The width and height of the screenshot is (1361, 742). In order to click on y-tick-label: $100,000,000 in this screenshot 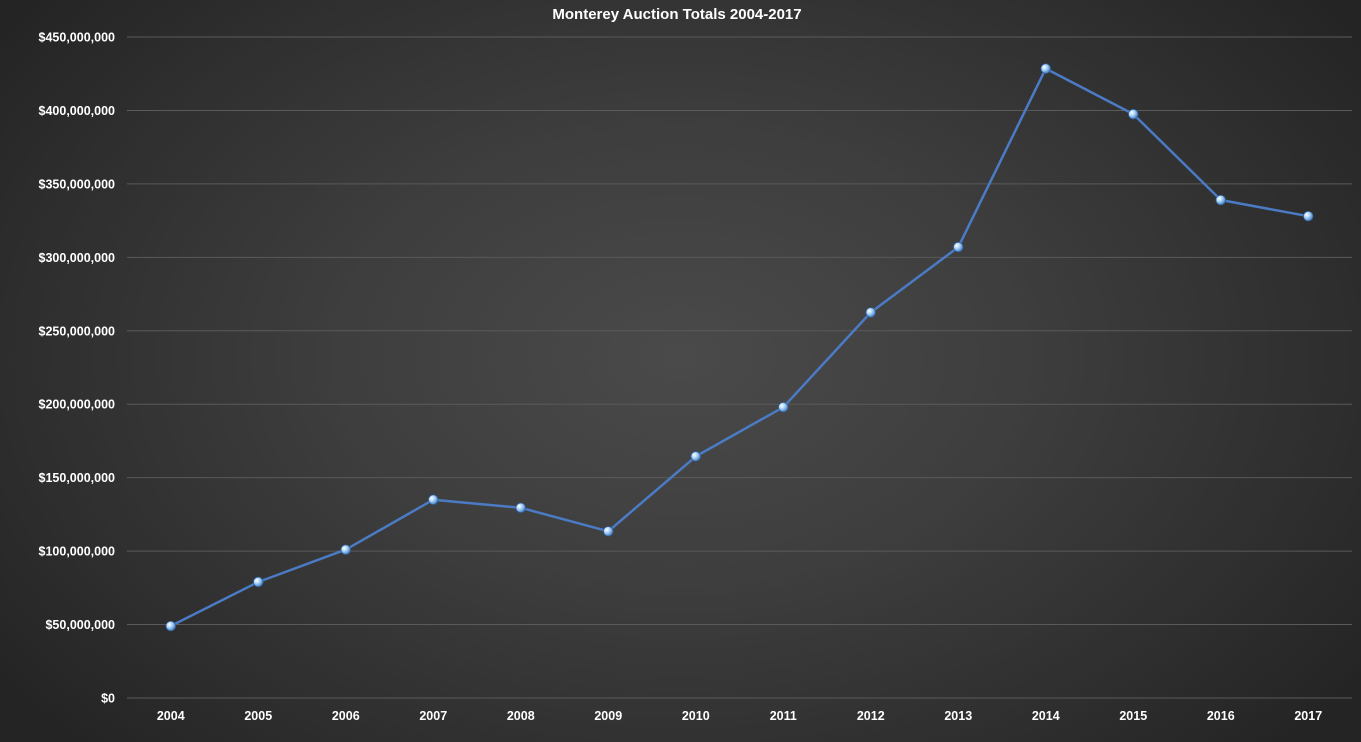, I will do `click(77, 552)`.